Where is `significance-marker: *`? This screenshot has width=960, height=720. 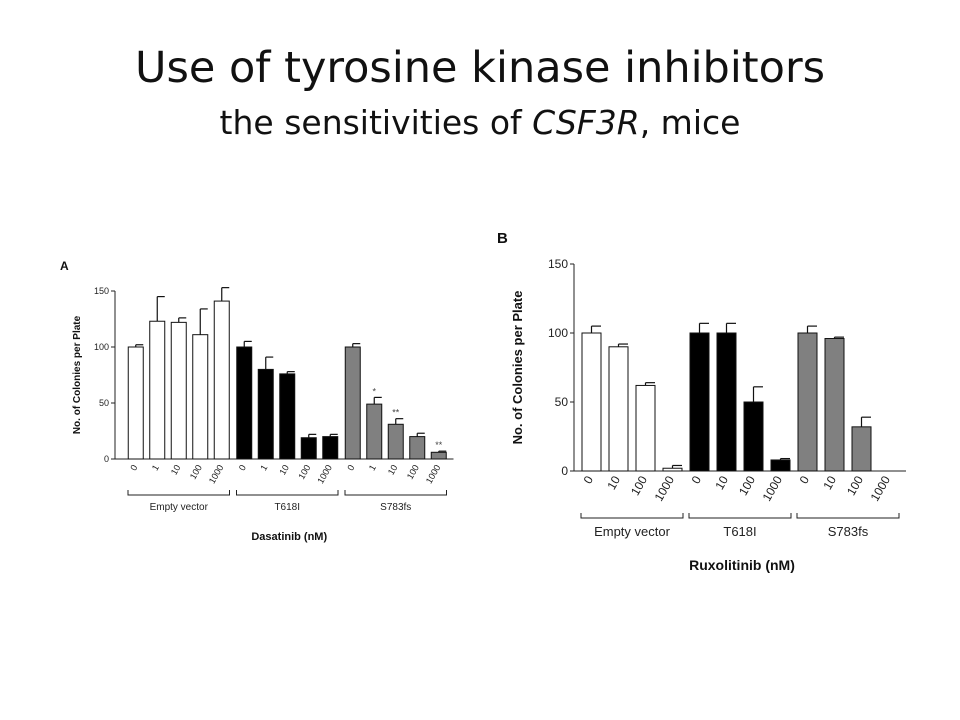
significance-marker: * is located at coordinates (374, 391).